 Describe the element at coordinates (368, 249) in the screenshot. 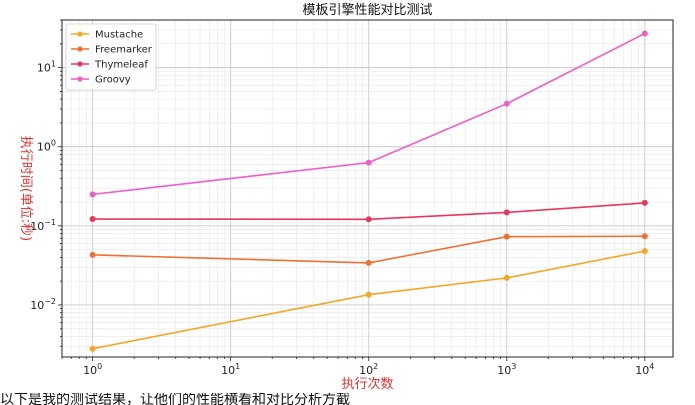

I see `series-line-freemarker` at that location.